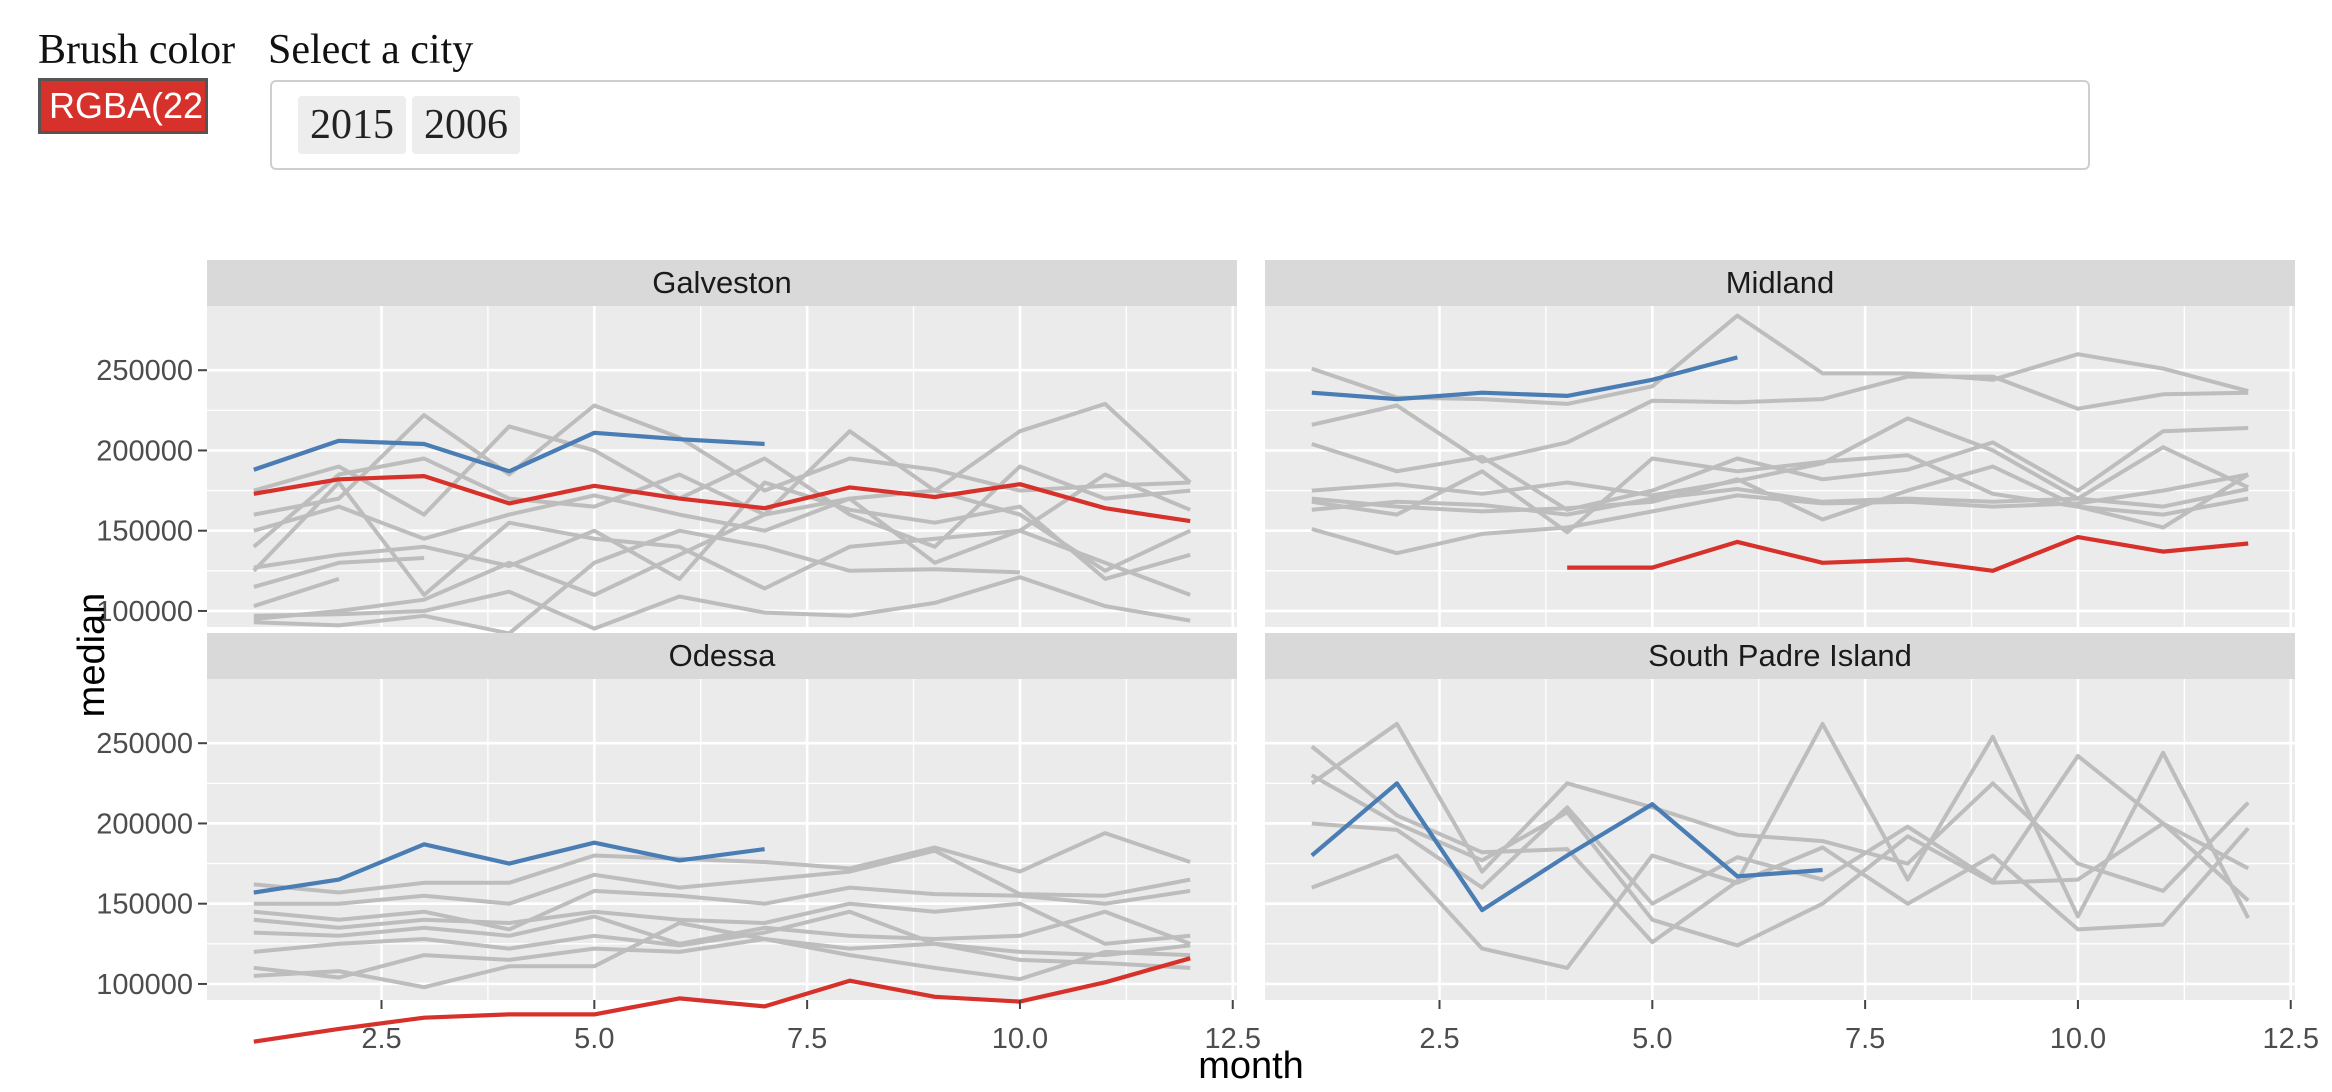 The height and width of the screenshot is (1092, 2332). Describe the element at coordinates (1566, 847) in the screenshot. I see `south-padre-island-series-line-2015` at that location.